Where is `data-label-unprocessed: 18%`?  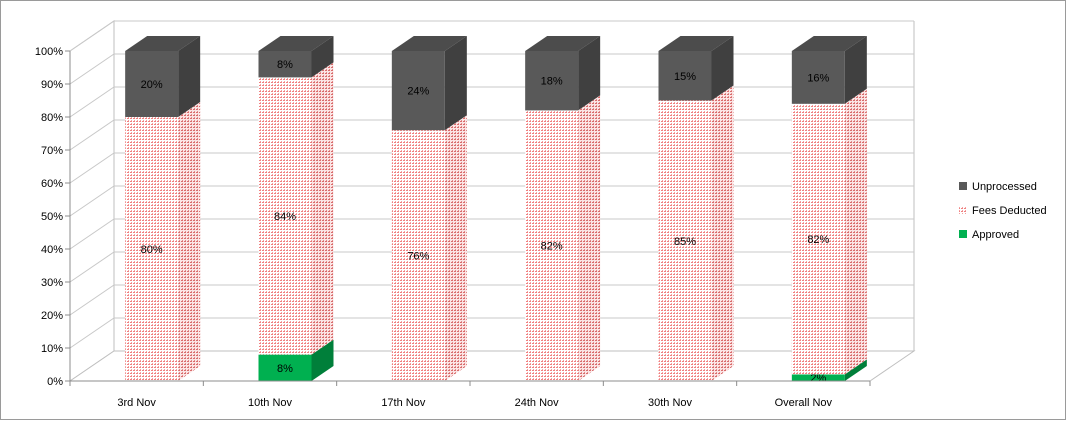
data-label-unprocessed: 18% is located at coordinates (552, 82).